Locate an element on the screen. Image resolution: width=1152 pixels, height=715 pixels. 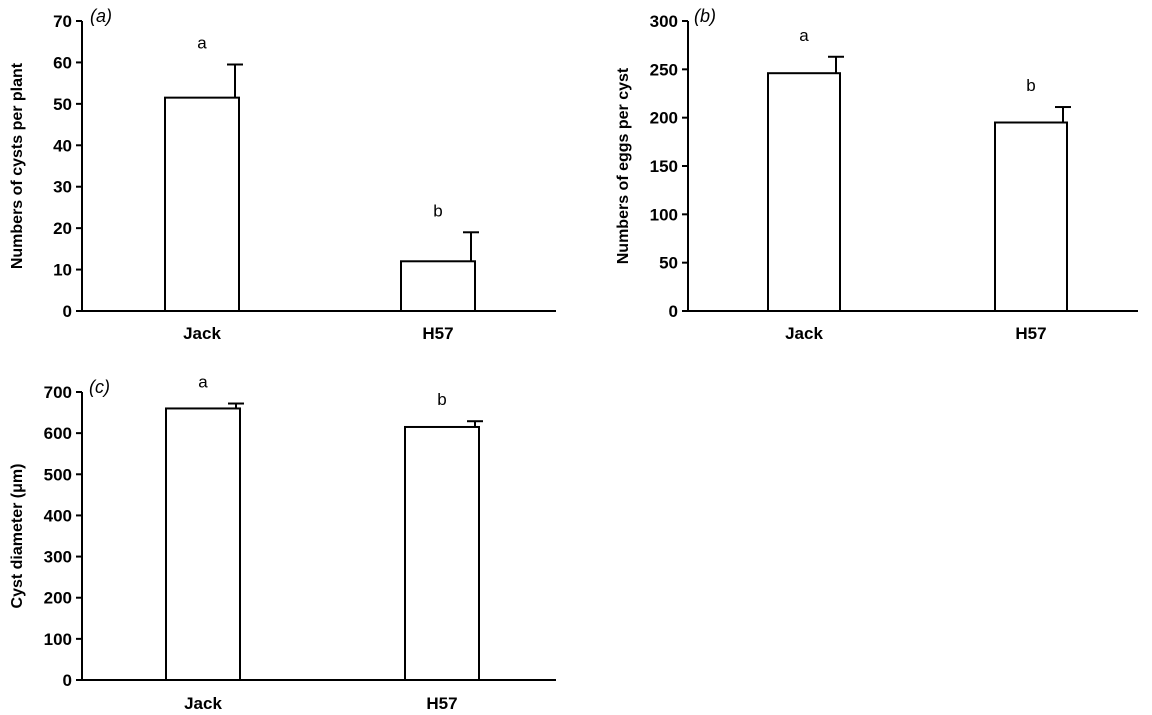
y-tick-label: 250 is located at coordinates (664, 69).